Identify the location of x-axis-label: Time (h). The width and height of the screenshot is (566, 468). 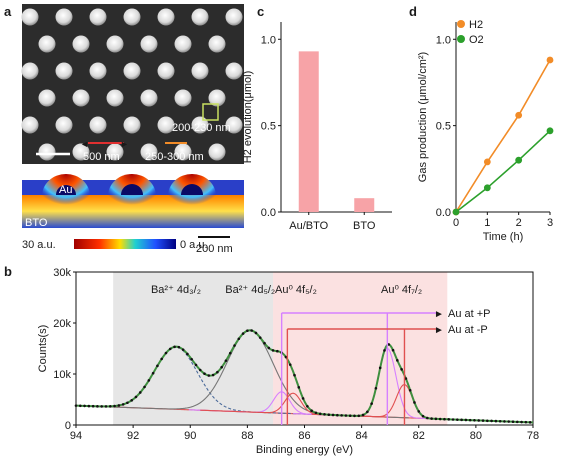
(503, 237).